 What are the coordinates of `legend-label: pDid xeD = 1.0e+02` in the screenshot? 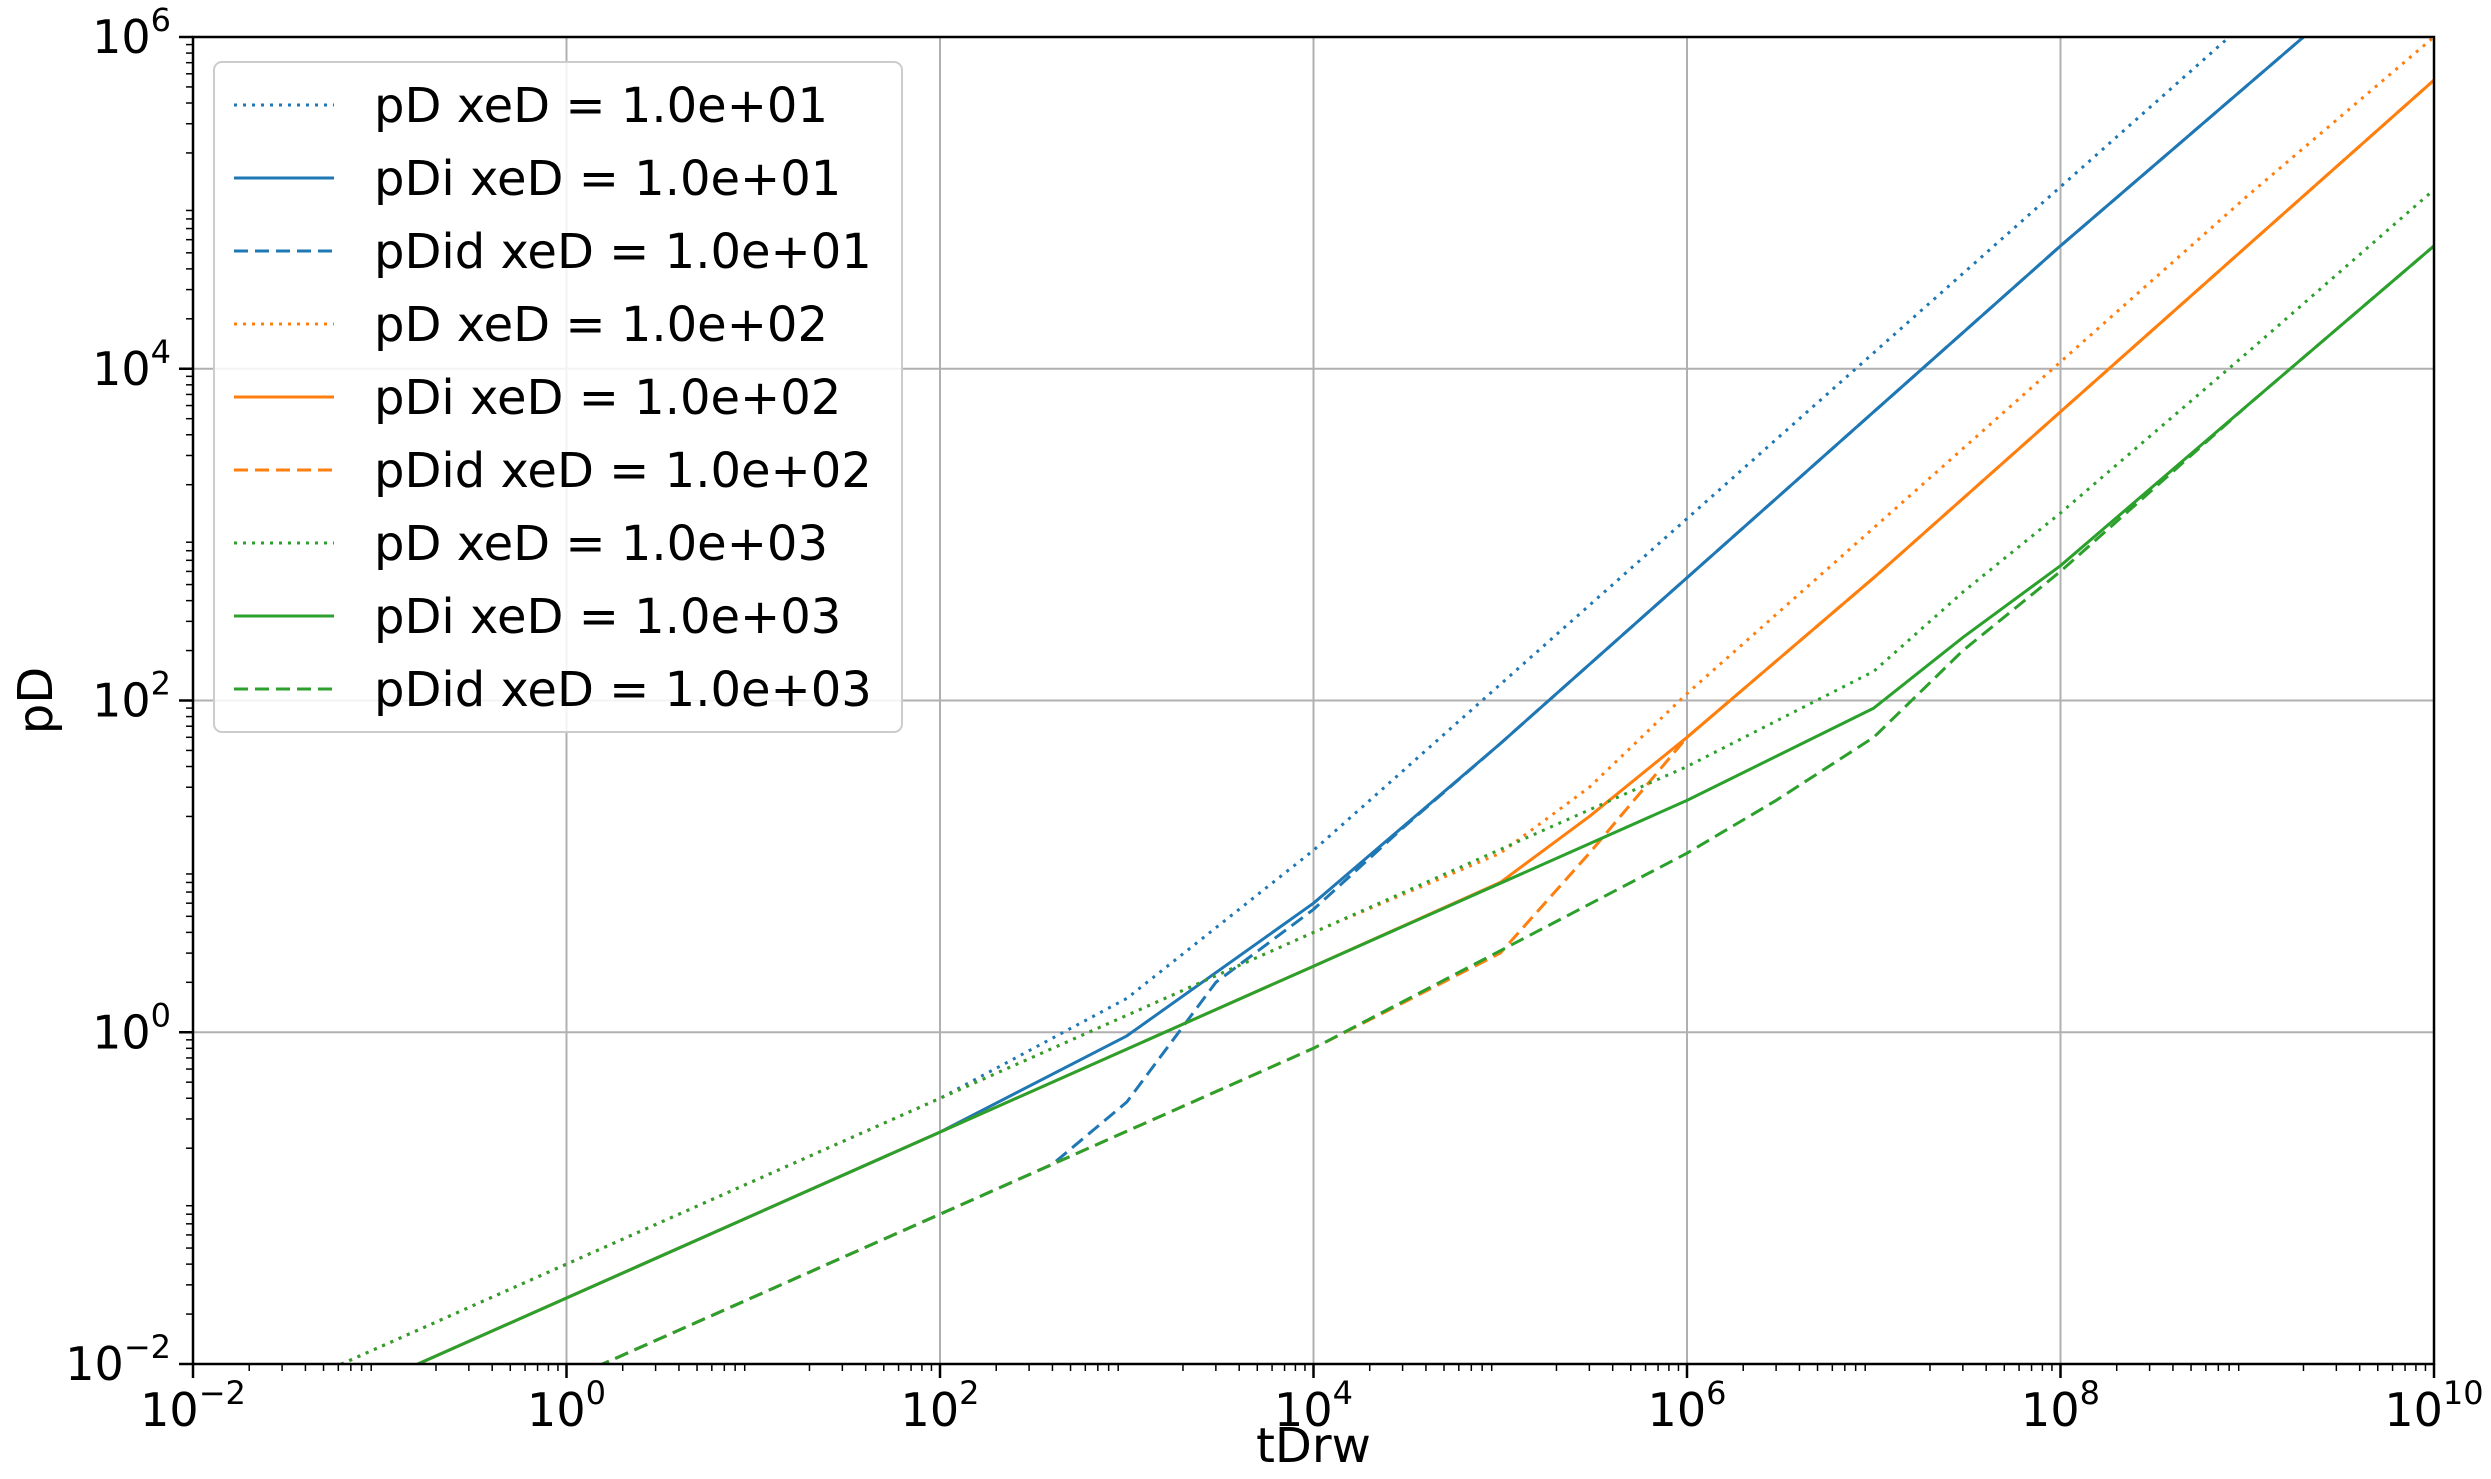 It's located at (623, 471).